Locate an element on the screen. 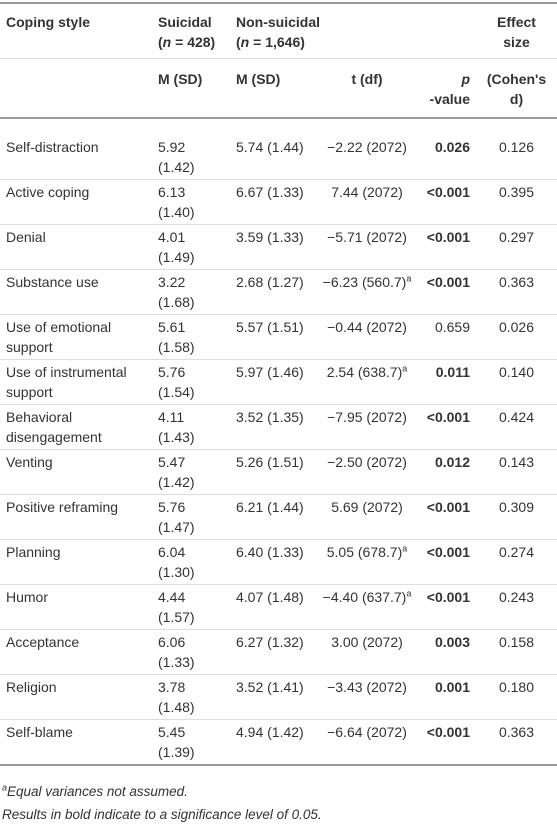  t-statistic: −2.22 (2072) is located at coordinates (367, 149).